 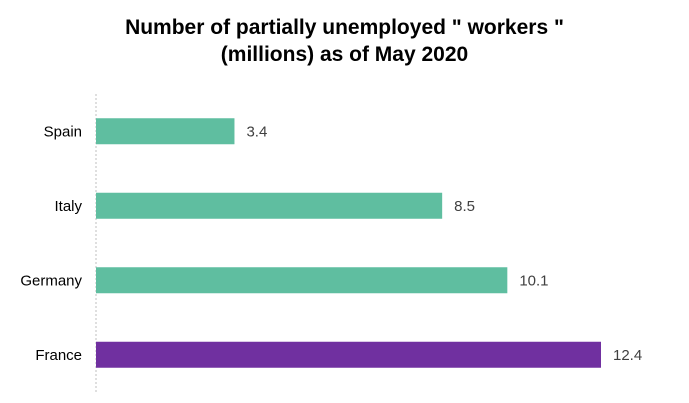 I want to click on bar-spain, so click(x=165, y=131).